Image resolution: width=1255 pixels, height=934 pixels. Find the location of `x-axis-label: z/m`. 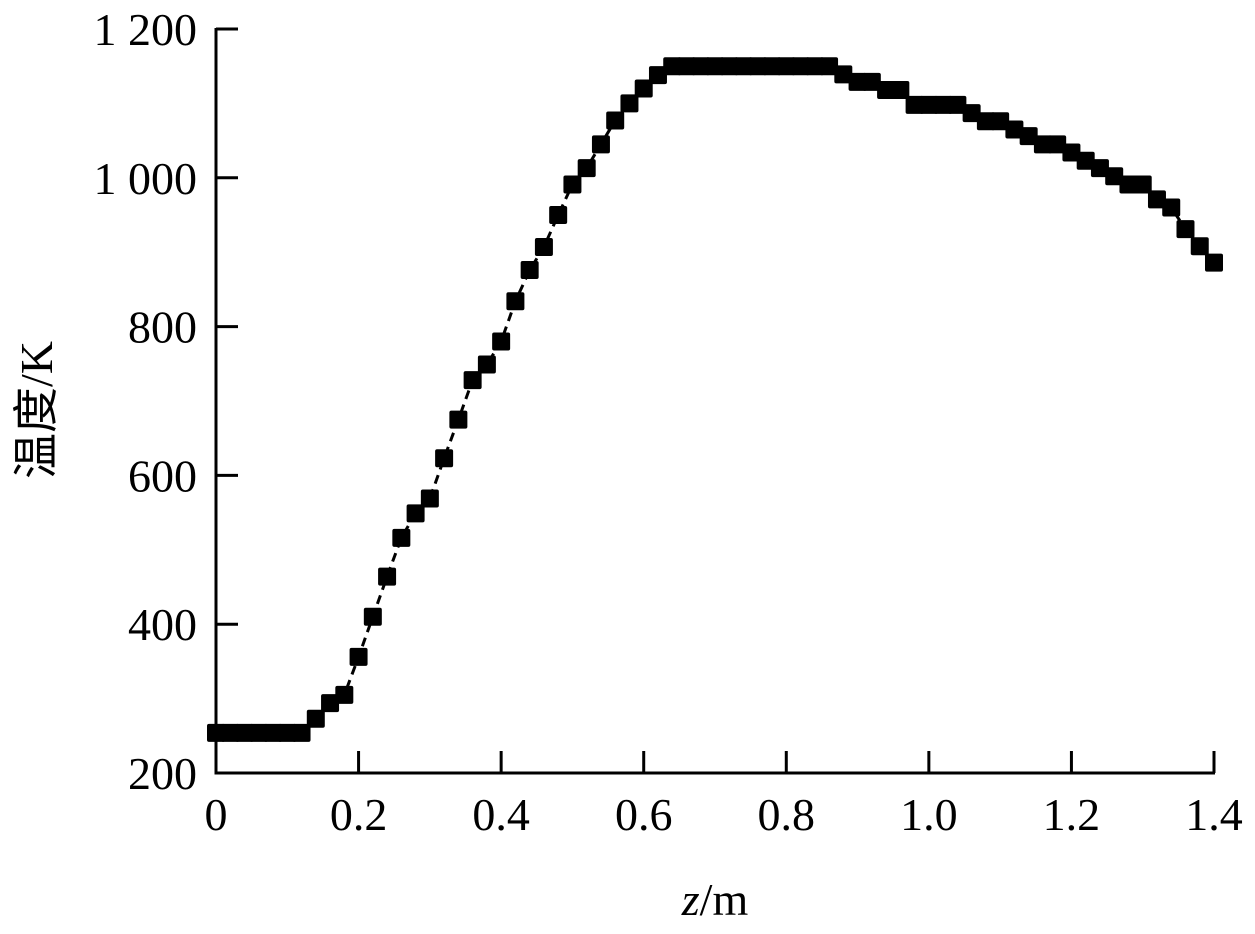

x-axis-label: z/m is located at coordinates (715, 899).